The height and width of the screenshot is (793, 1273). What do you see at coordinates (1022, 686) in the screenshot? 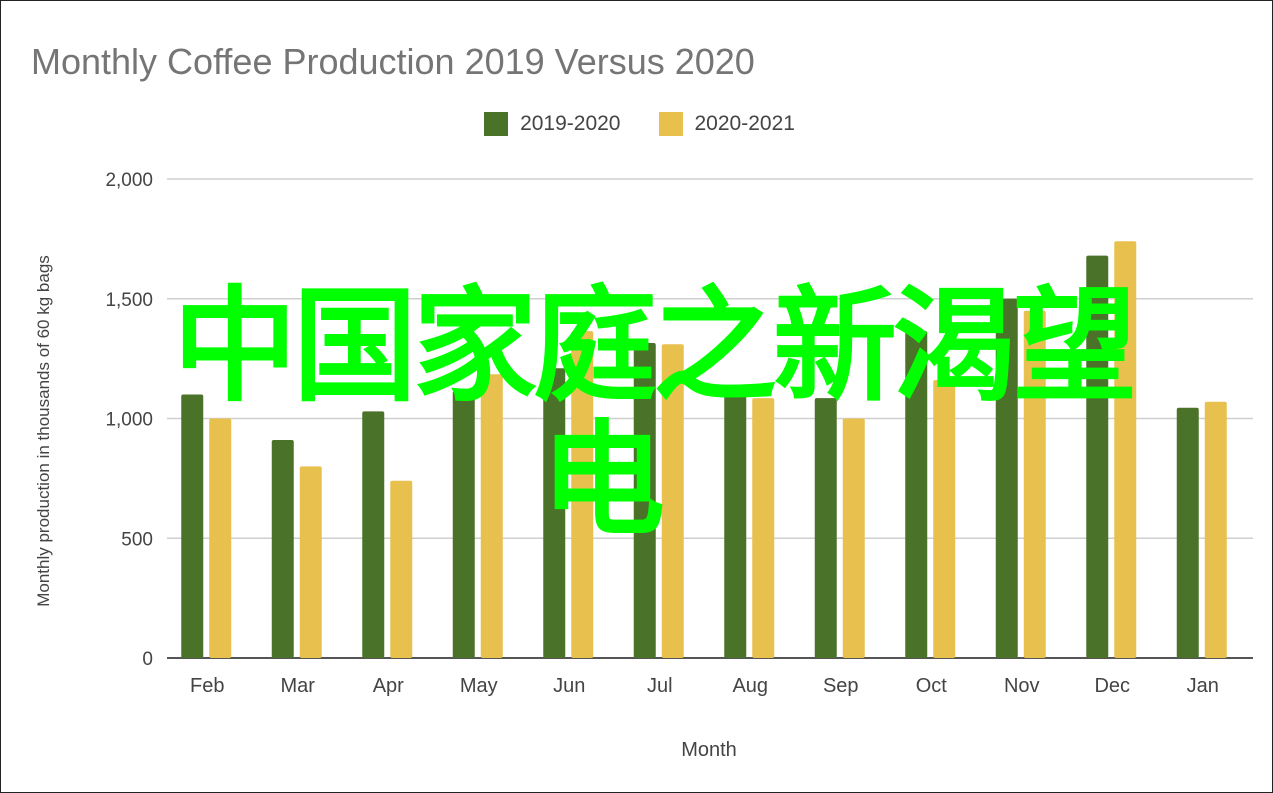
I see `x-tick-label: Nov` at bounding box center [1022, 686].